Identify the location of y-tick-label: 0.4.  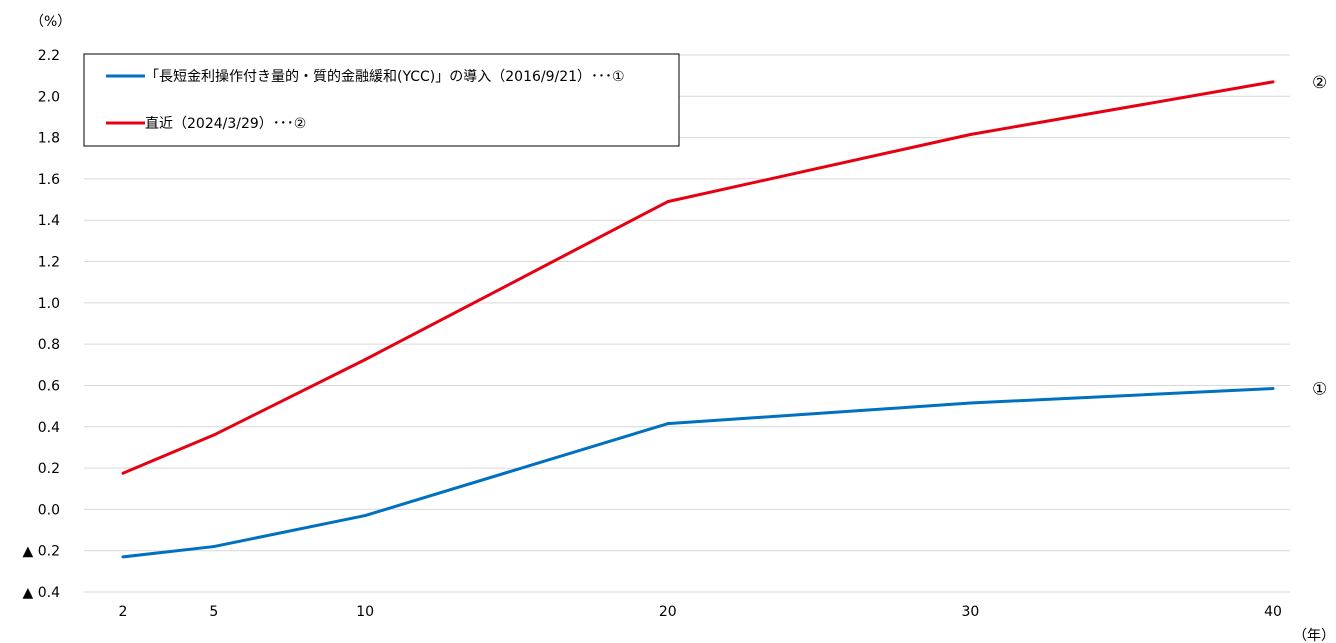
(49, 428).